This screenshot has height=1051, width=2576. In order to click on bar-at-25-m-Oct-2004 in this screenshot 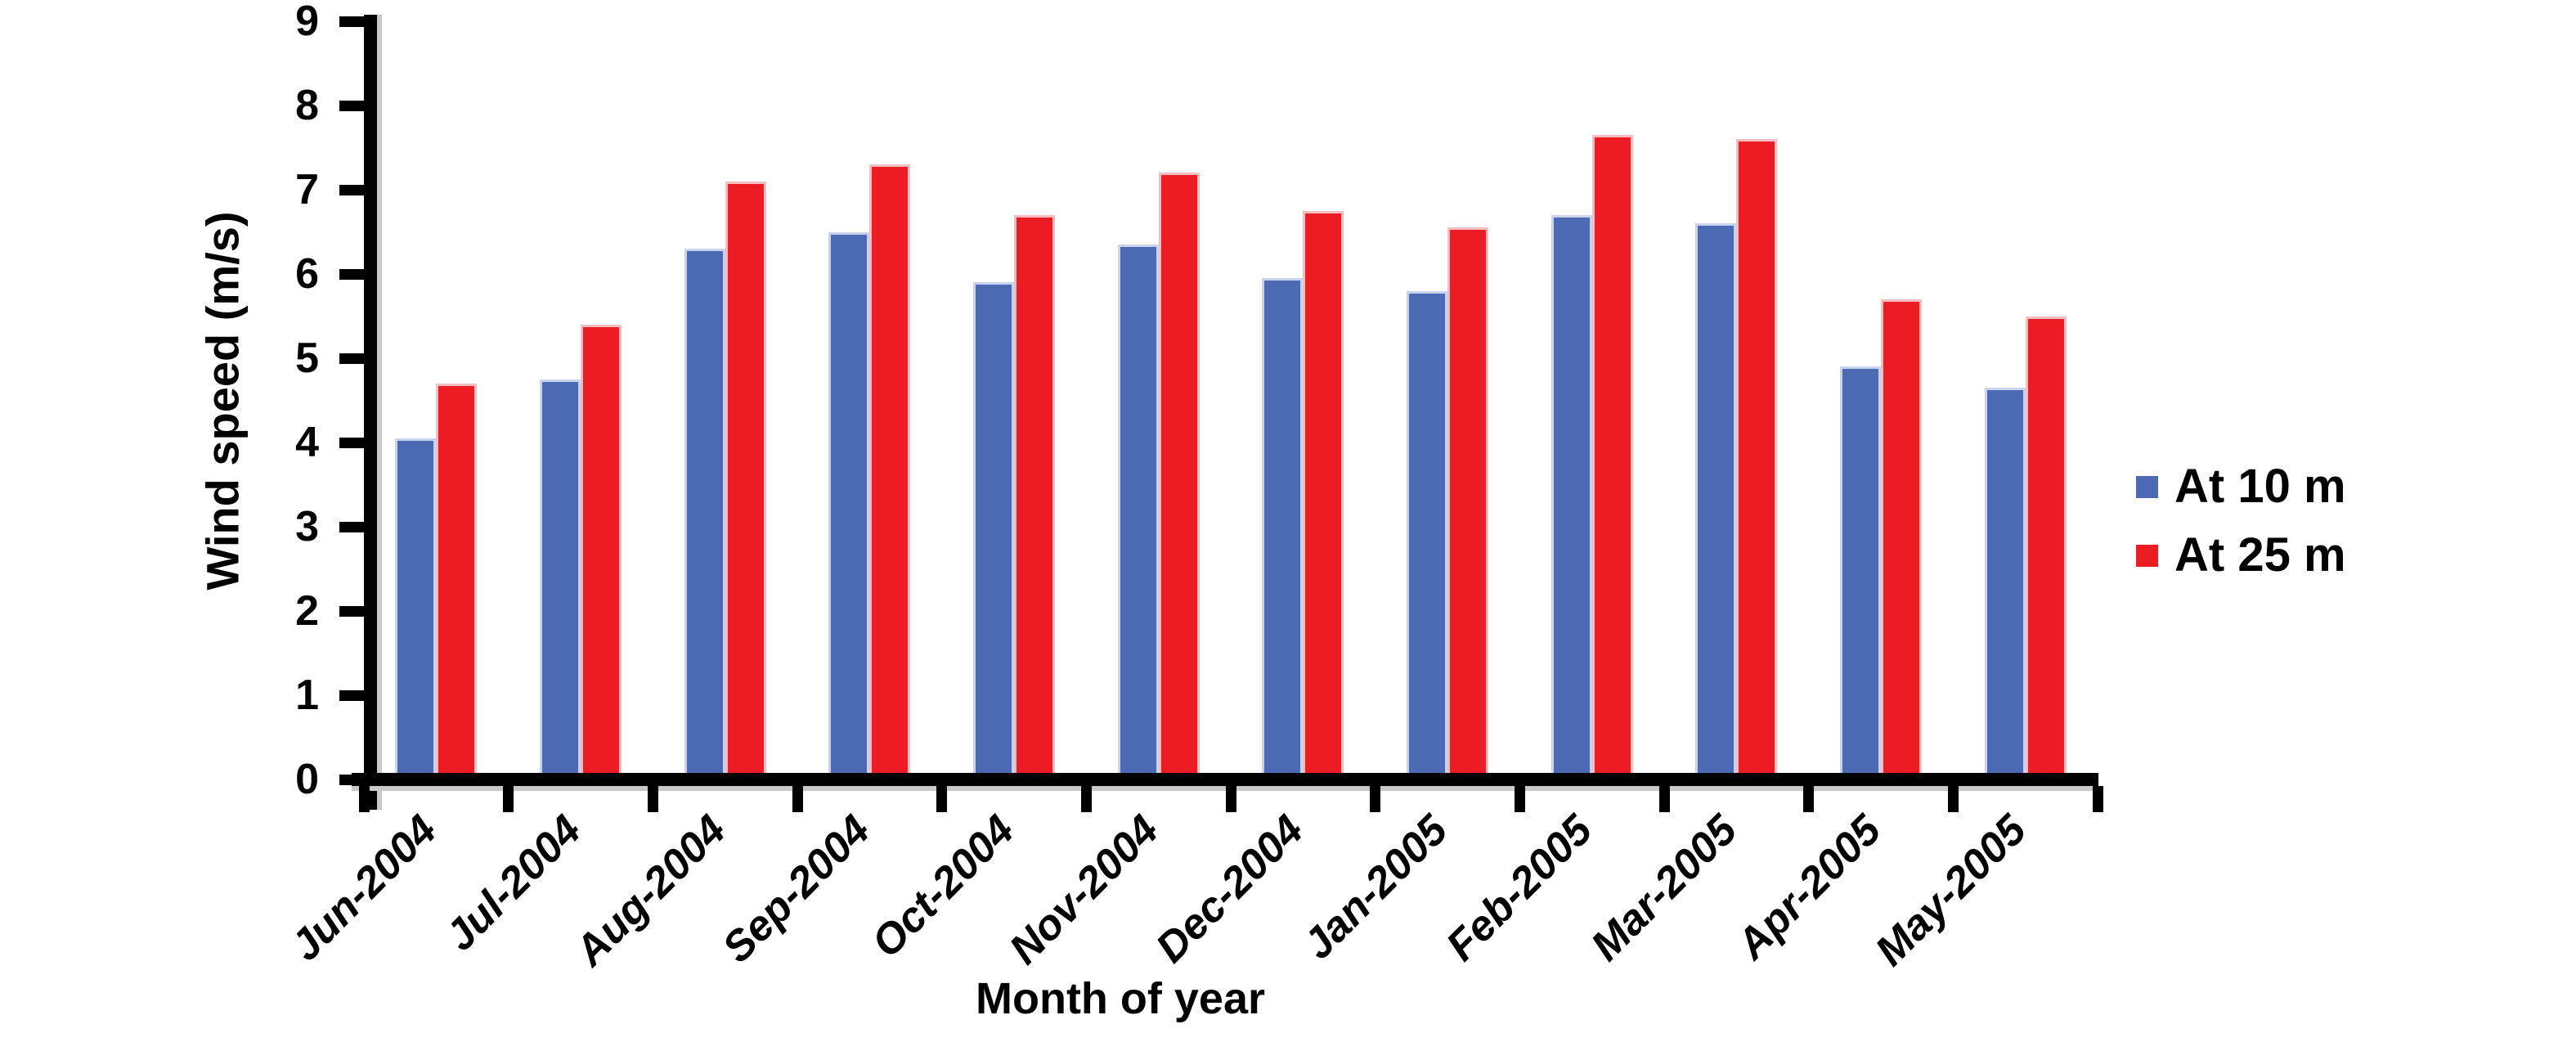, I will do `click(1034, 496)`.